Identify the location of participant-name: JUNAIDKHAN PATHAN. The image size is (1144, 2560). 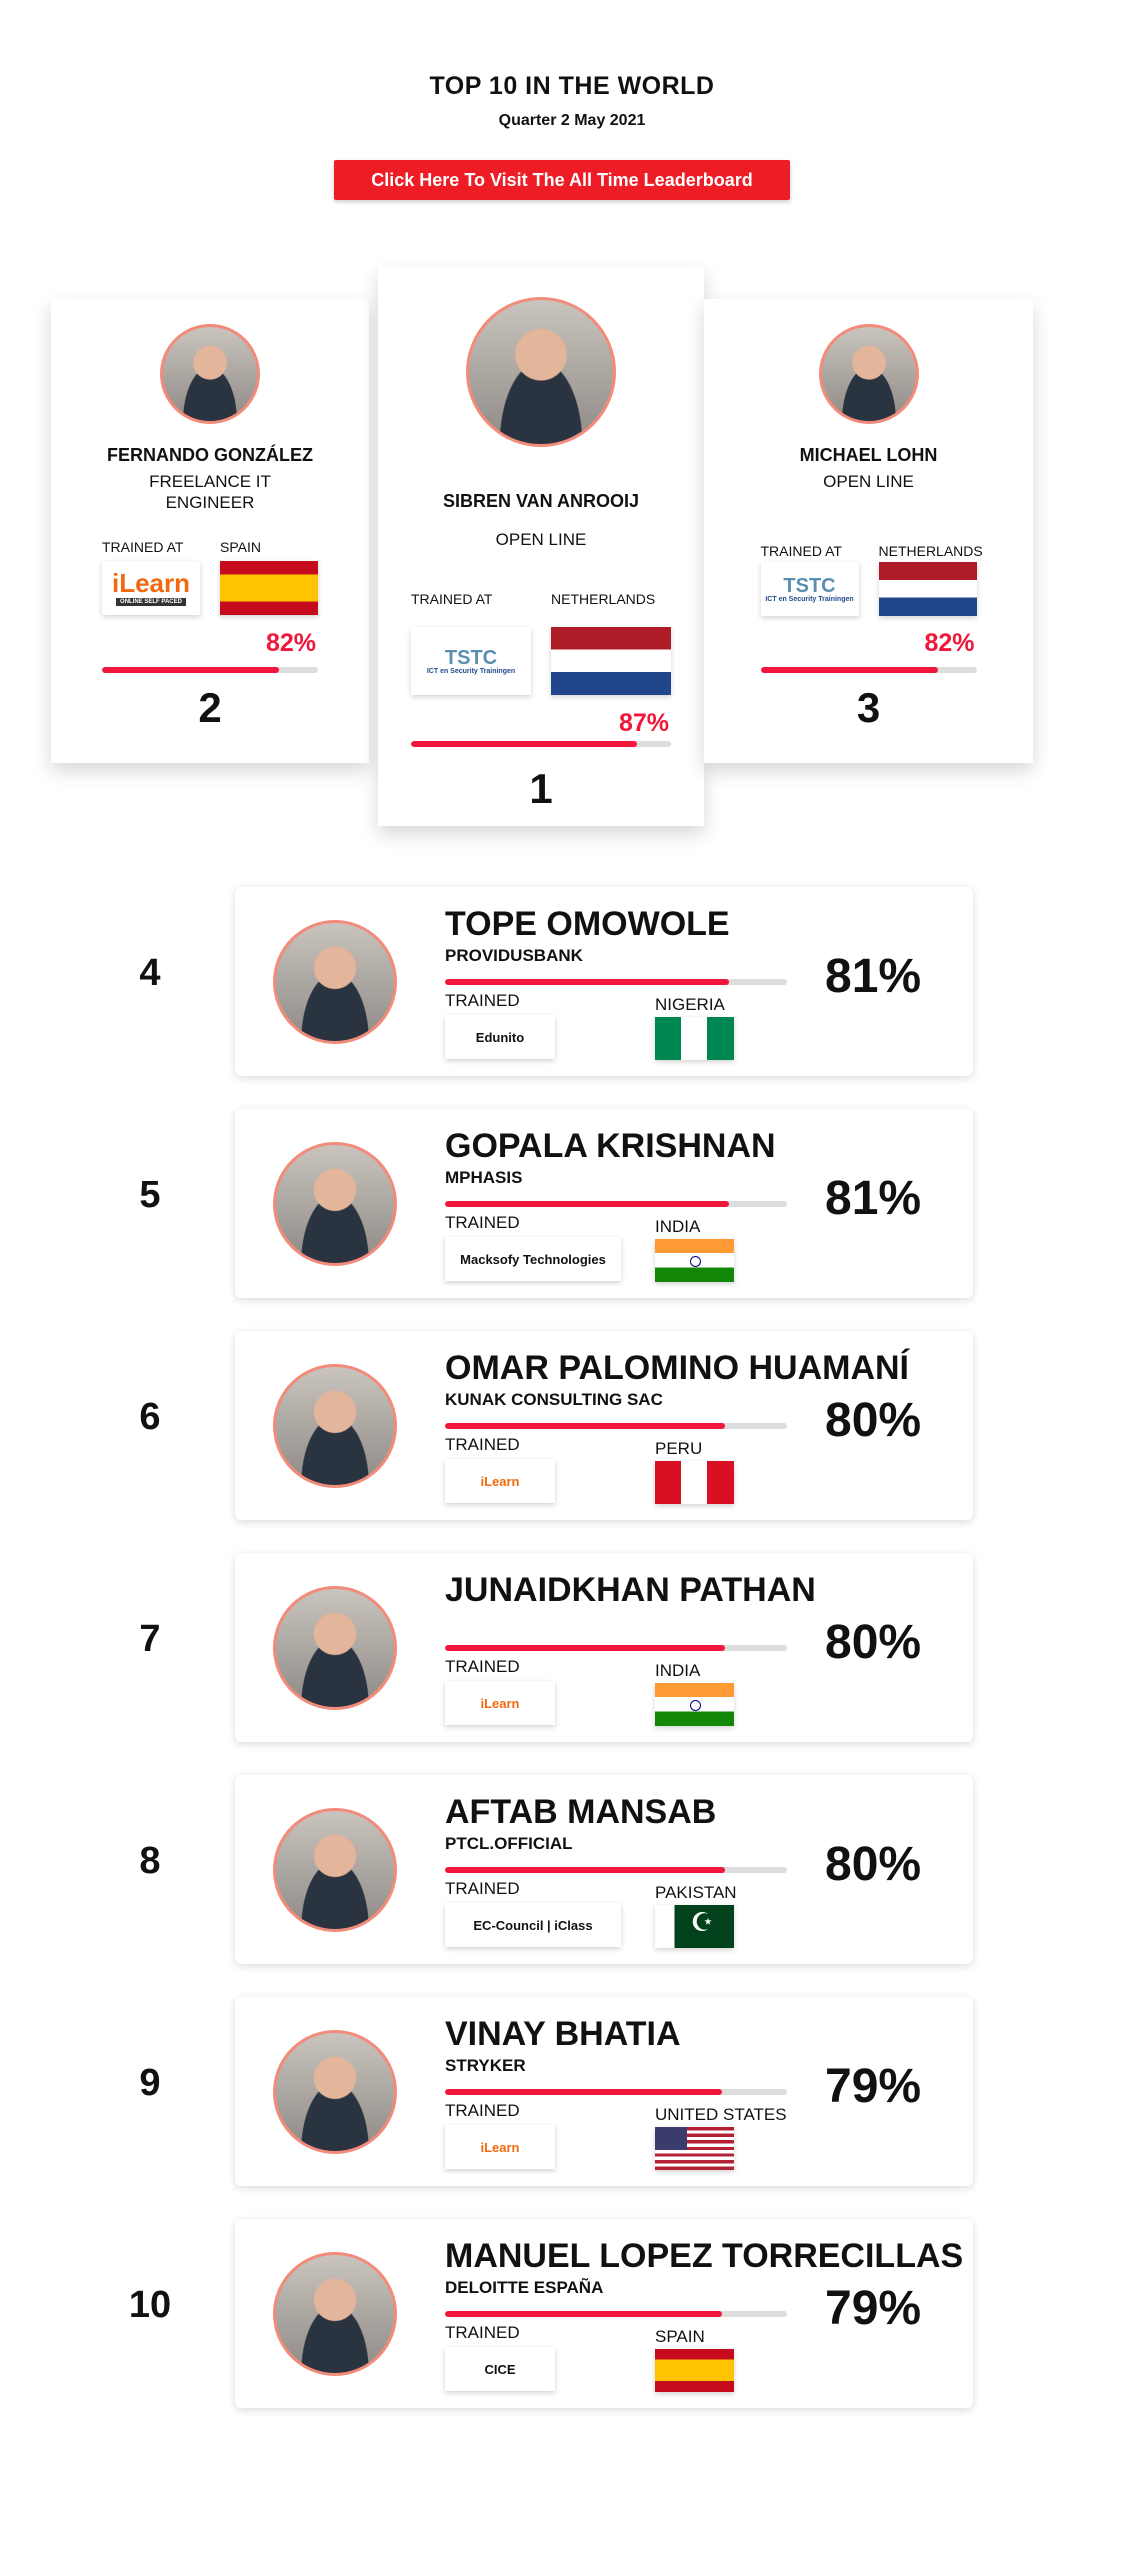
(630, 1590).